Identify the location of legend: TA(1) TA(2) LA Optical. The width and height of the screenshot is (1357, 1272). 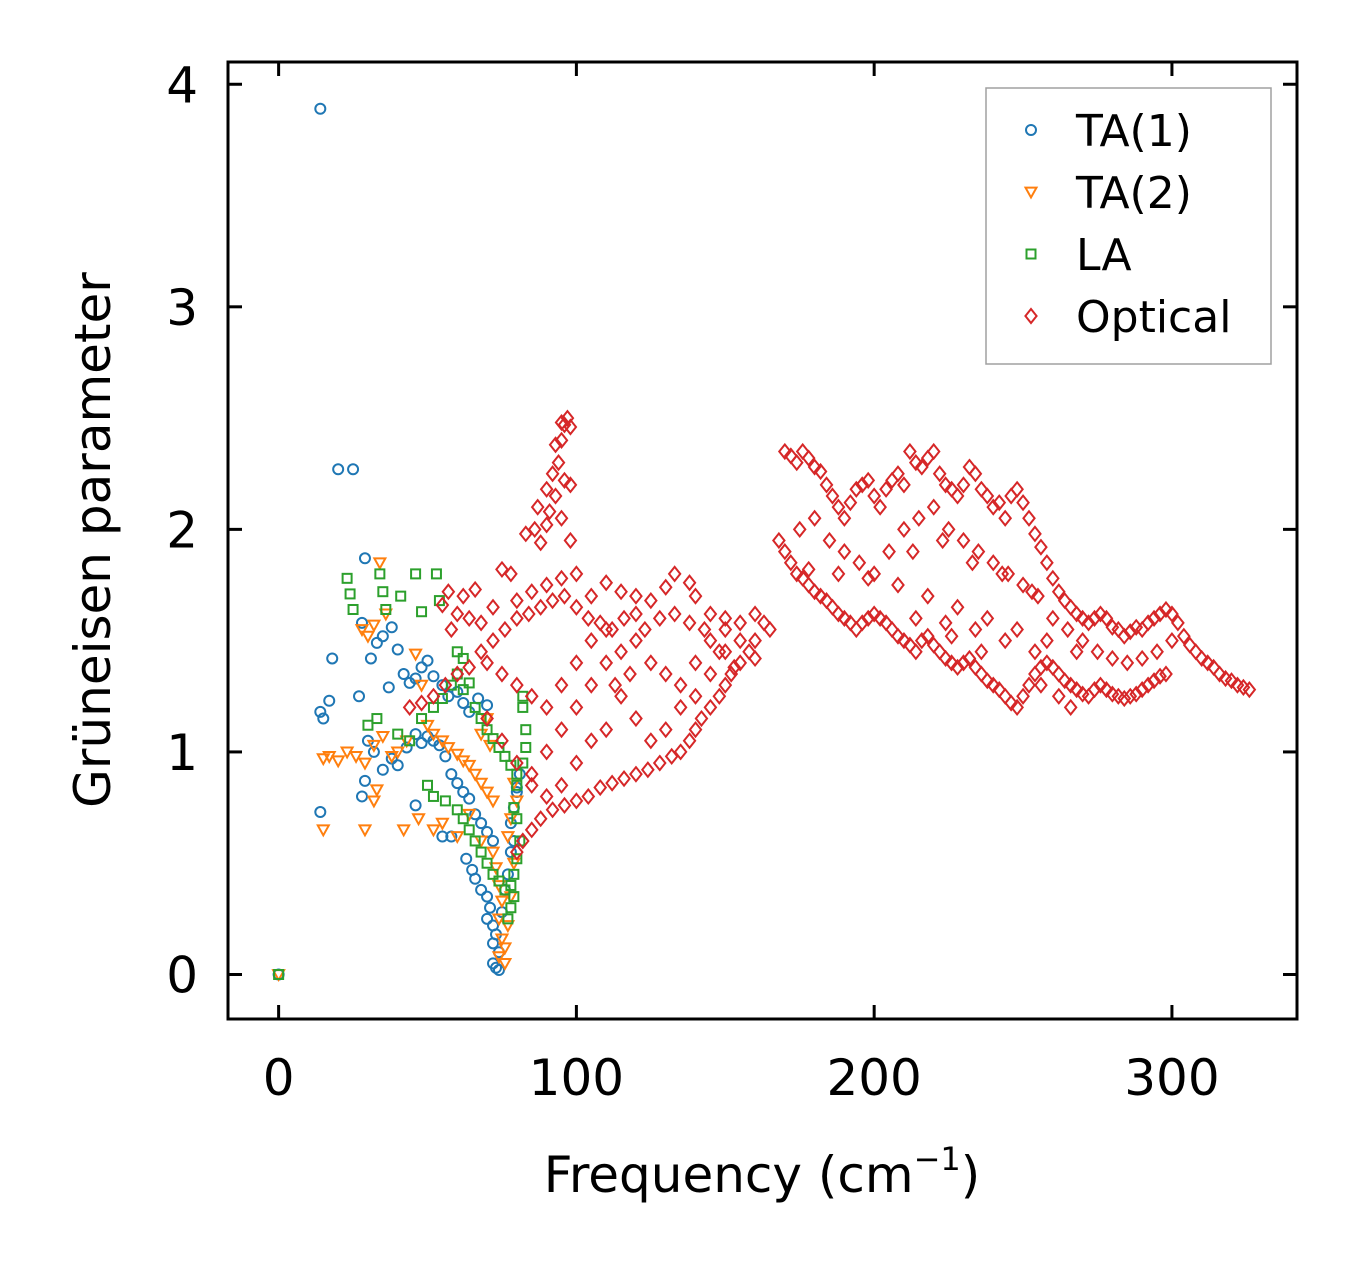
(1128, 226).